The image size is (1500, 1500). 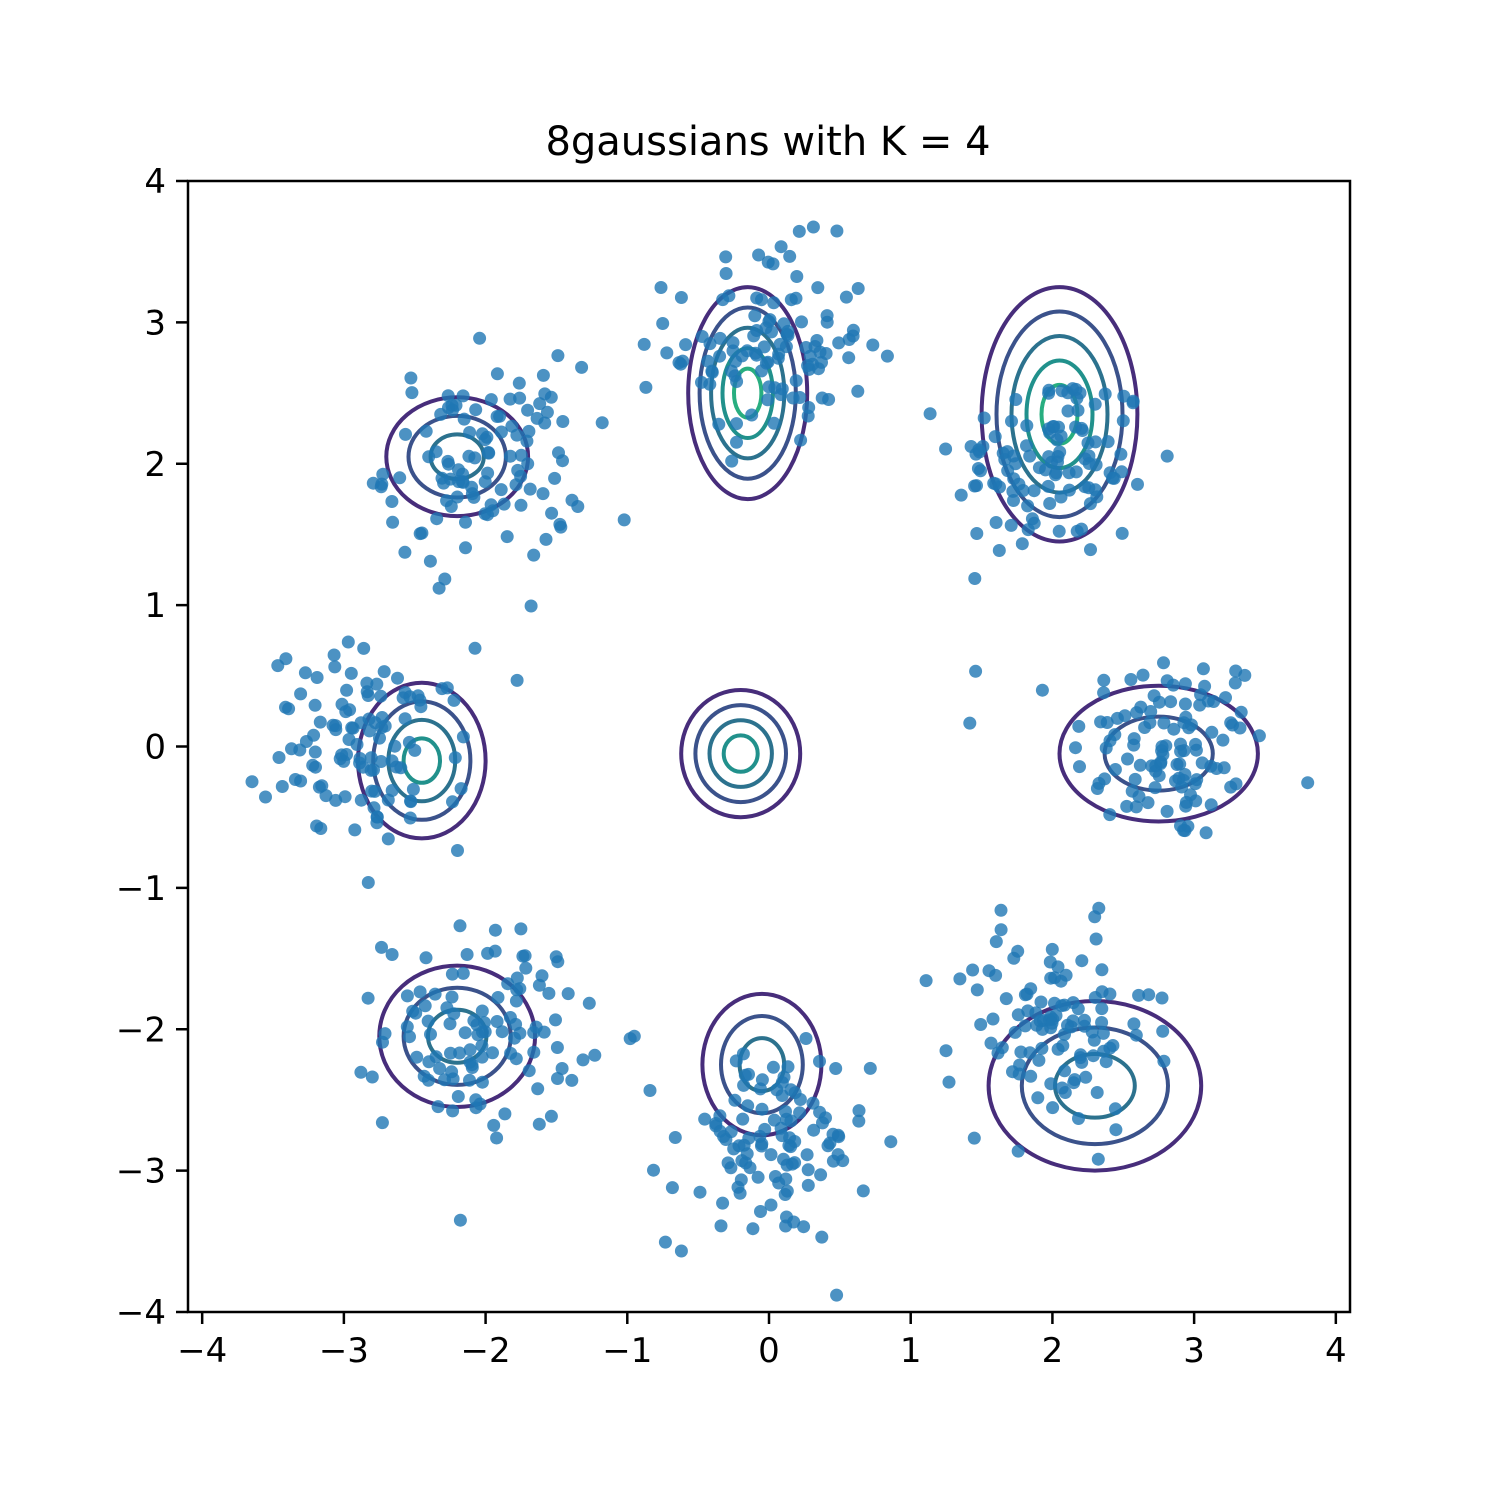 What do you see at coordinates (141, 889) in the screenshot?
I see `y-tick-label: −1` at bounding box center [141, 889].